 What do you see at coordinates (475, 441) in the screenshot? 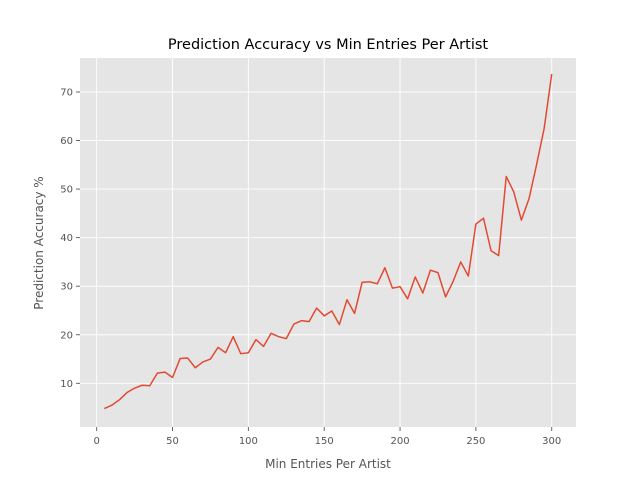
I see `x-tick-label: 250` at bounding box center [475, 441].